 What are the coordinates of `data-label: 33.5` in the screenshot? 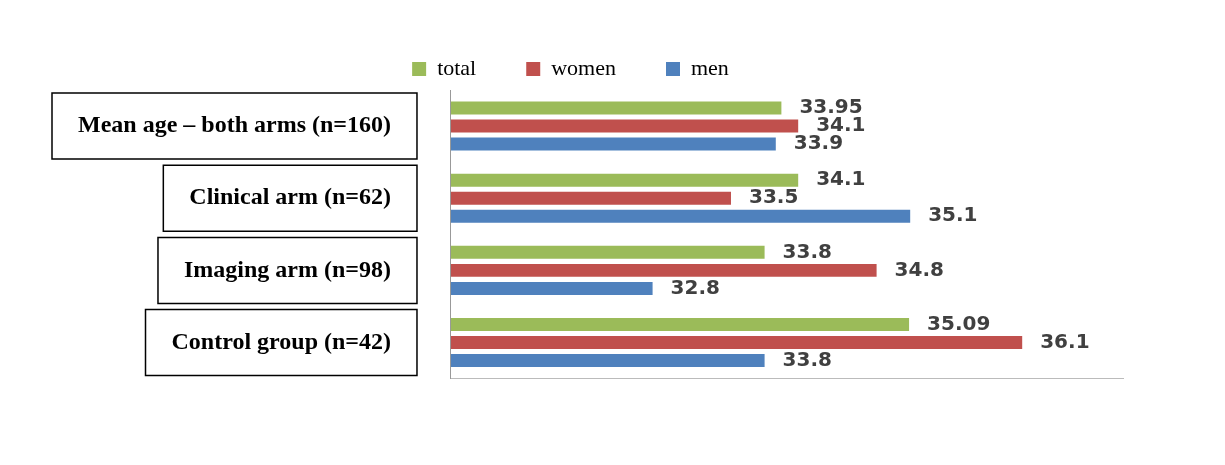 It's located at (773, 196).